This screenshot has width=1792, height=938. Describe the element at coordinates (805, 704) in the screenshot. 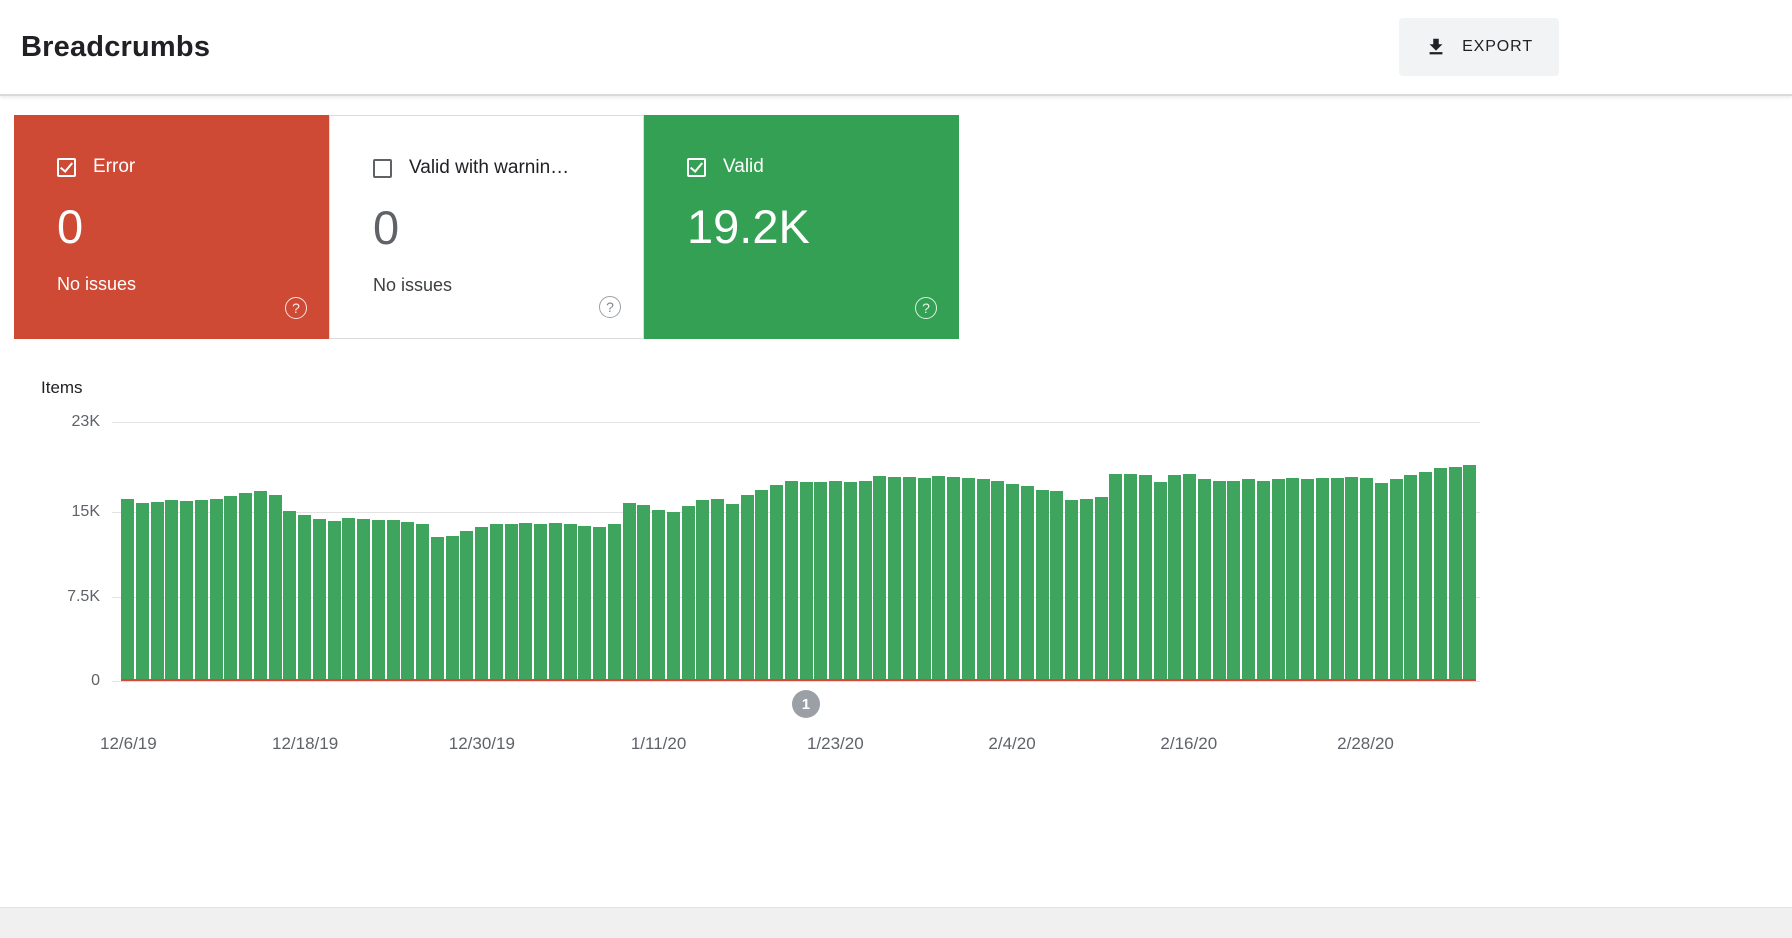

I see `annotation-marker: 1` at that location.